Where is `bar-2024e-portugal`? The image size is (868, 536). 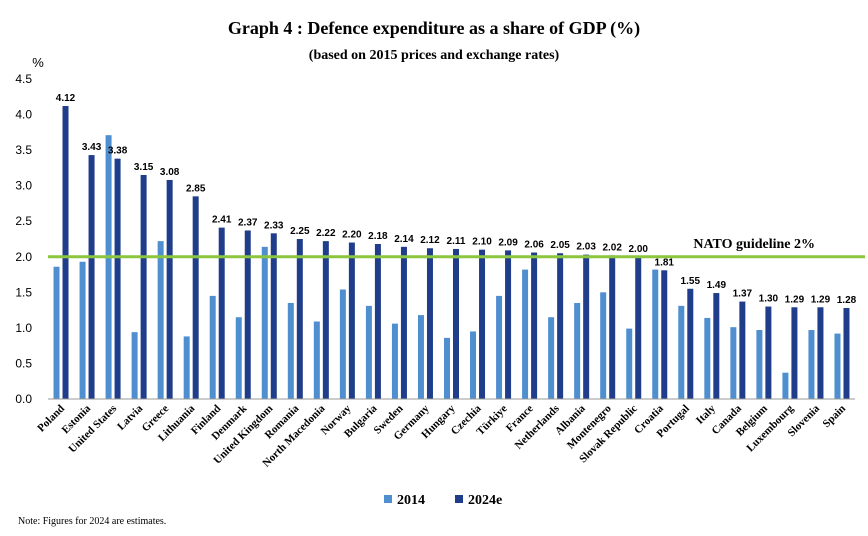 bar-2024e-portugal is located at coordinates (690, 343).